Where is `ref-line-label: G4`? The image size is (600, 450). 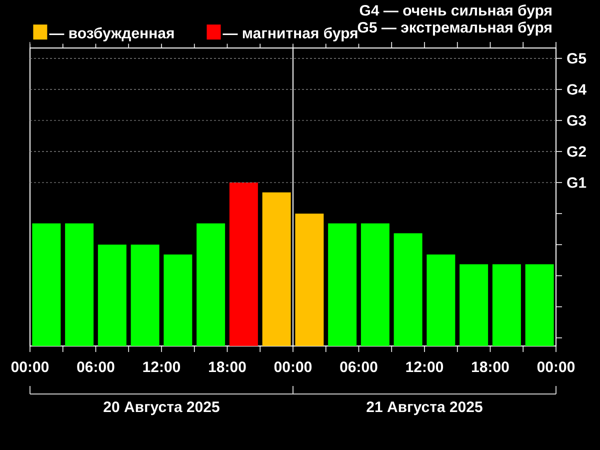
ref-line-label: G4 is located at coordinates (576, 89).